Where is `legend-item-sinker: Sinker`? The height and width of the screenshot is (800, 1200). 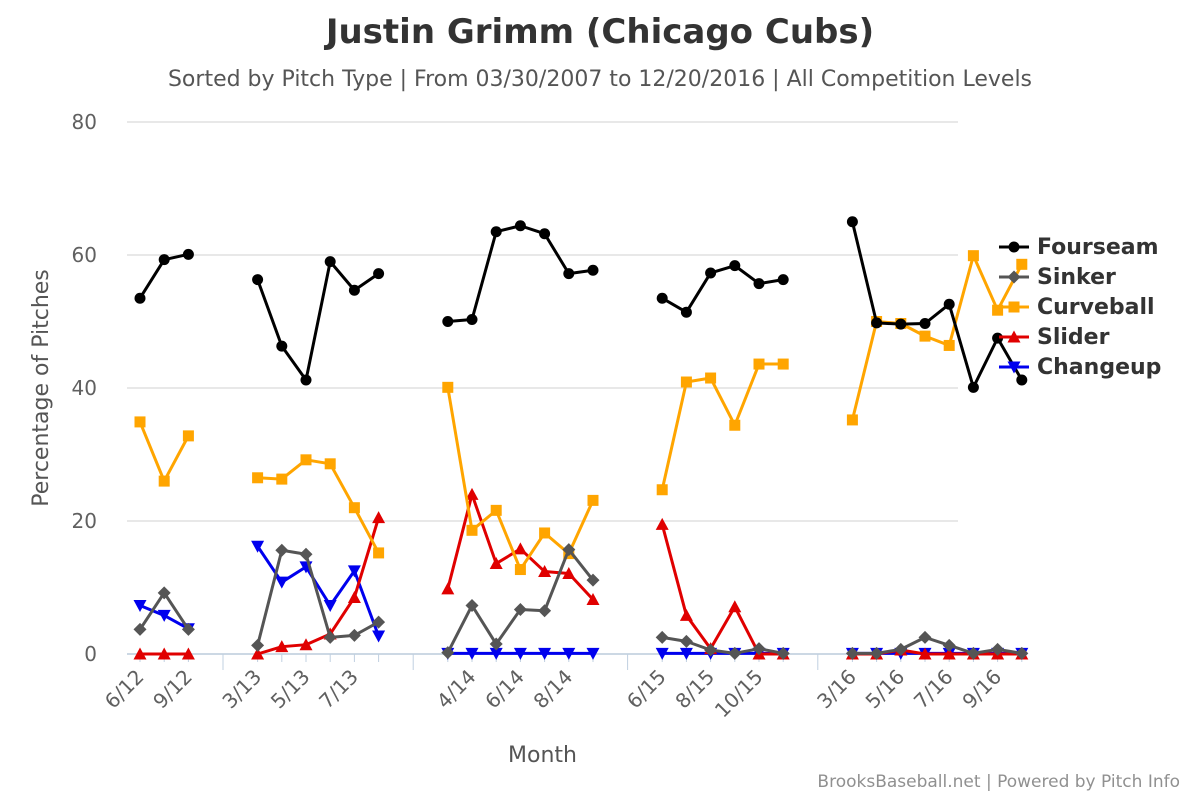 legend-item-sinker: Sinker is located at coordinates (1079, 277).